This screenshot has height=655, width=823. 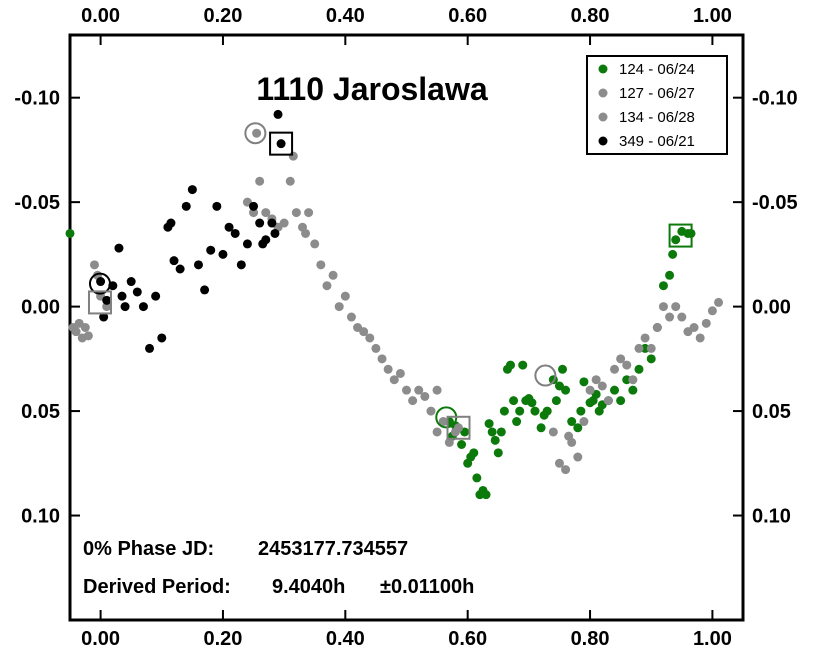 I want to click on period-value: 9.4040h, so click(x=308, y=587).